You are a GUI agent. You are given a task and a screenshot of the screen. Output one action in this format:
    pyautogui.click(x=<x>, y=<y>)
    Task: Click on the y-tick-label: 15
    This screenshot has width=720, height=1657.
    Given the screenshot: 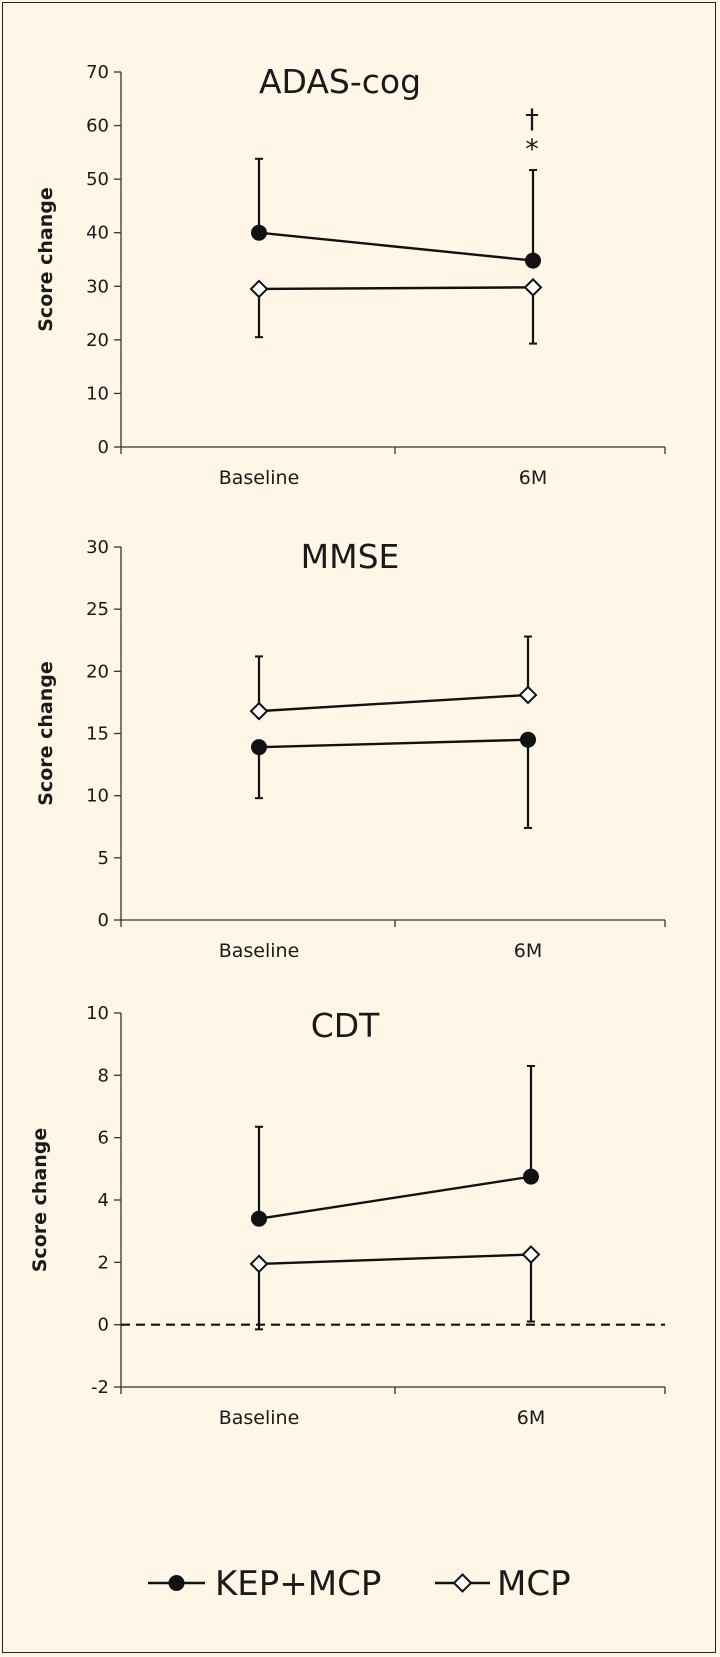 What is the action you would take?
    pyautogui.click(x=97, y=734)
    